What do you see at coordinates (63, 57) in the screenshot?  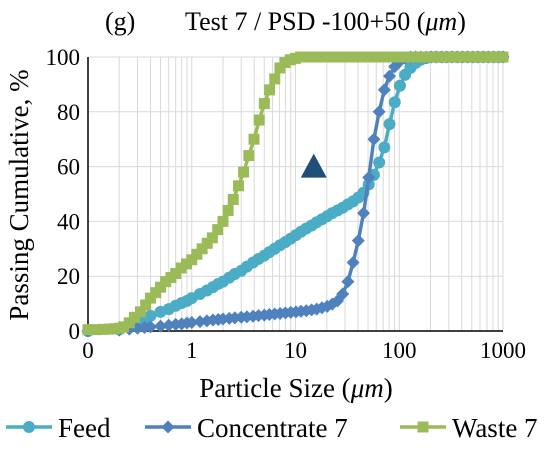 I see `y-tick-label: 100` at bounding box center [63, 57].